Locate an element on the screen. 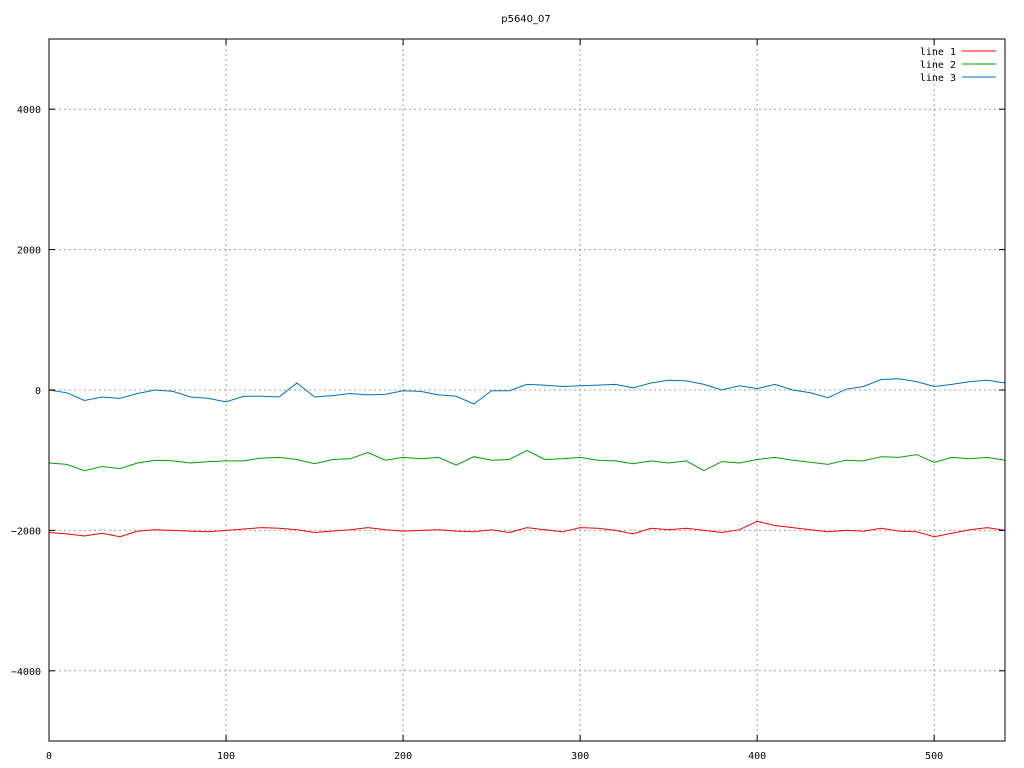 The height and width of the screenshot is (768, 1024). legend-label-1: line 1 is located at coordinates (938, 52).